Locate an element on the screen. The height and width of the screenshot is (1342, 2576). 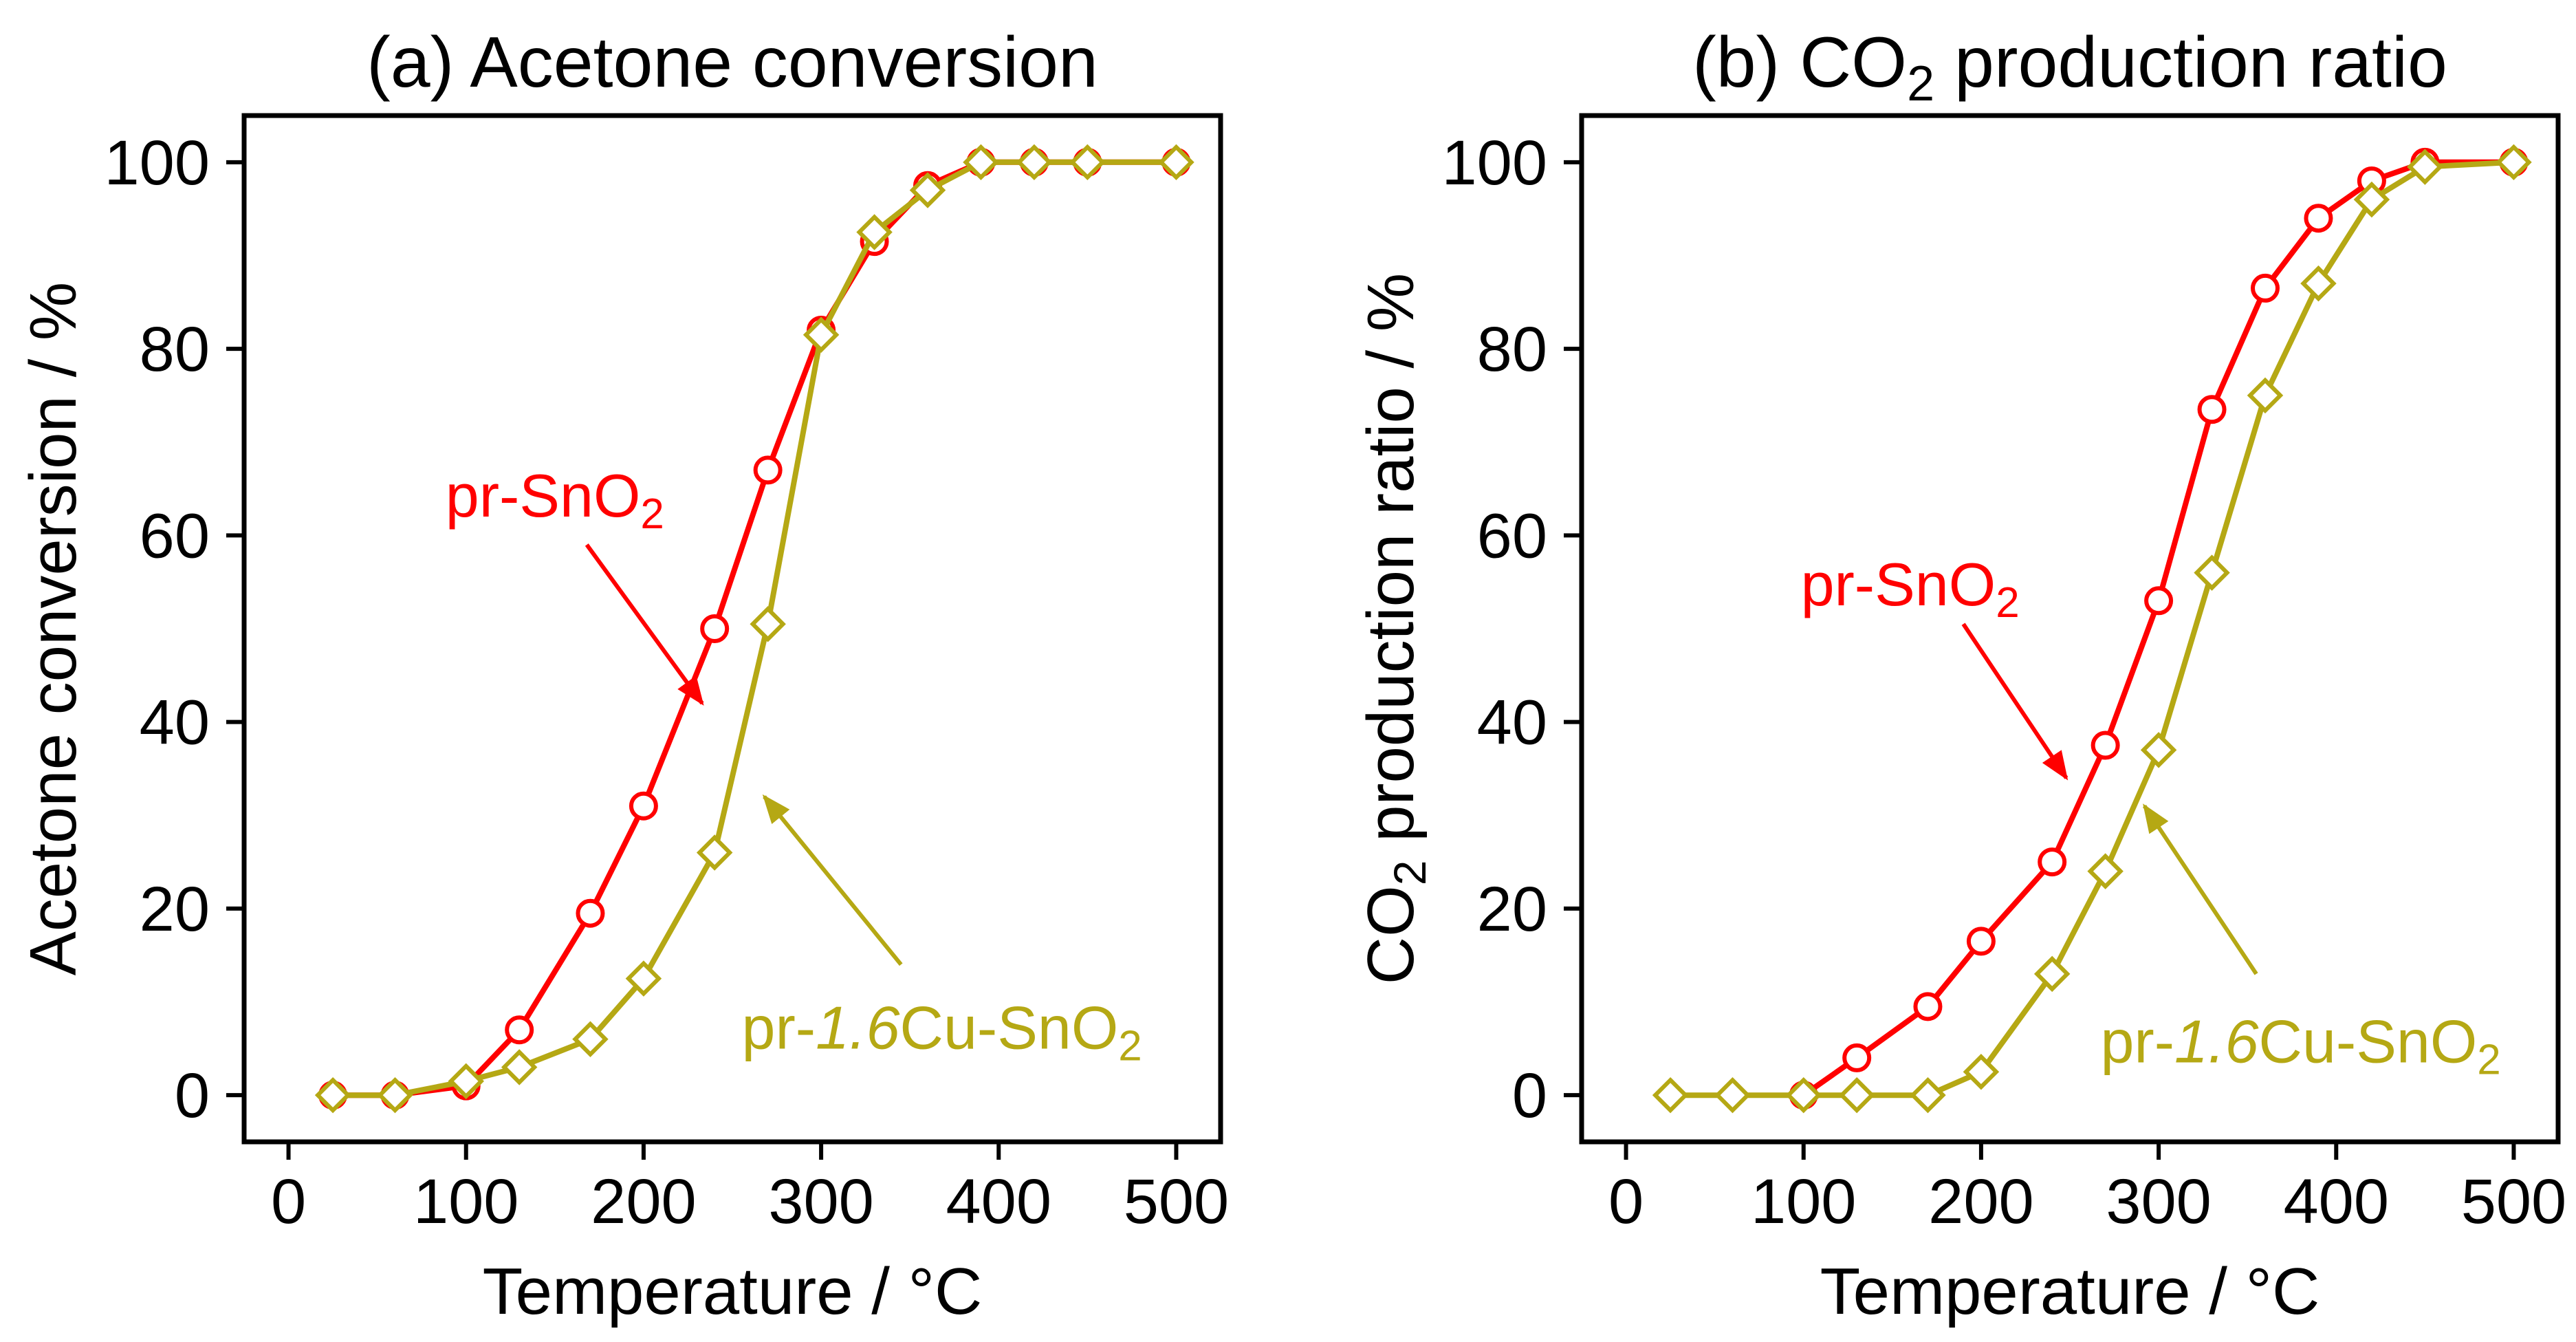
y-tick-label: 20 is located at coordinates (1512, 909).